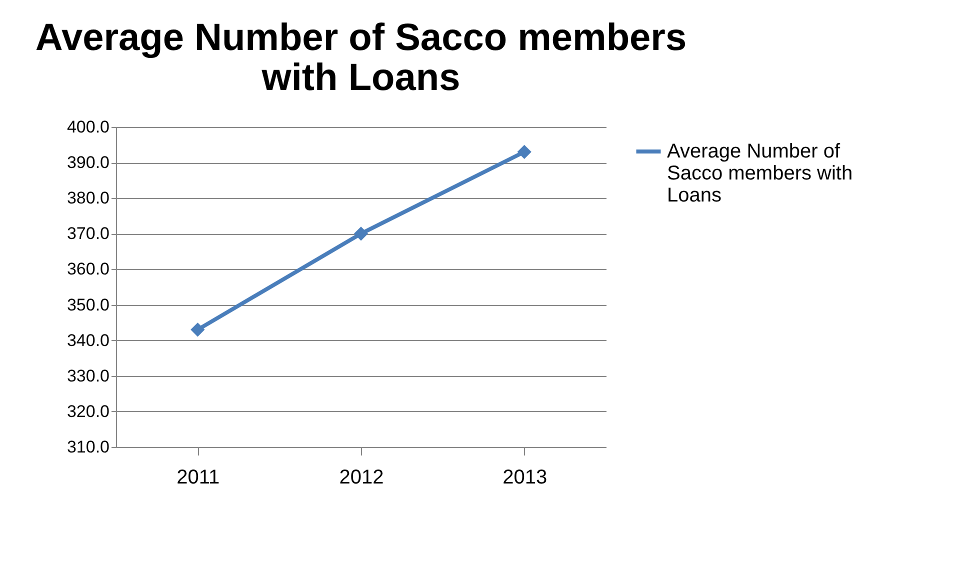 This screenshot has width=960, height=578. Describe the element at coordinates (88, 340) in the screenshot. I see `y-tick-label: 340.0` at that location.